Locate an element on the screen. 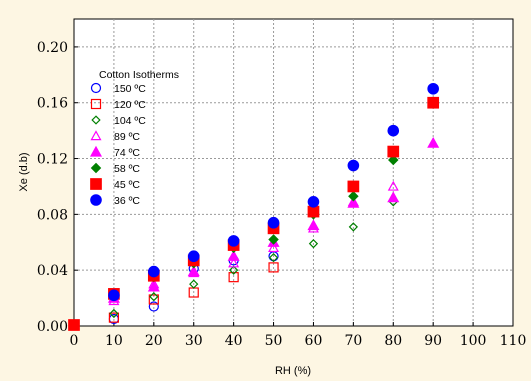  x-tick-label: 0 is located at coordinates (74, 341).